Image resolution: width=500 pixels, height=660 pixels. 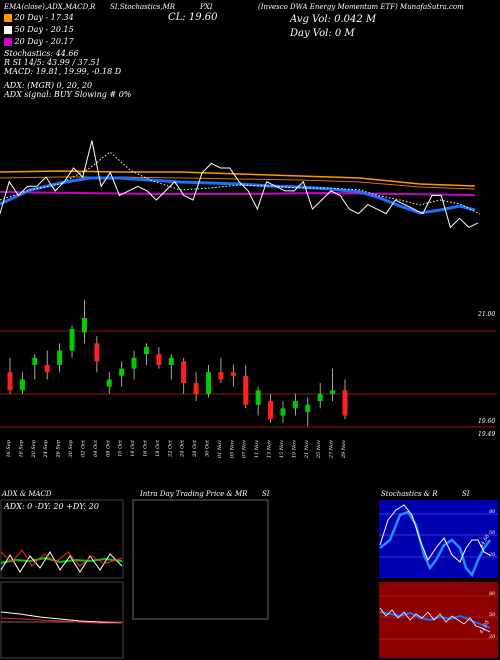 I want to click on adx-panel, so click(x=62, y=539).